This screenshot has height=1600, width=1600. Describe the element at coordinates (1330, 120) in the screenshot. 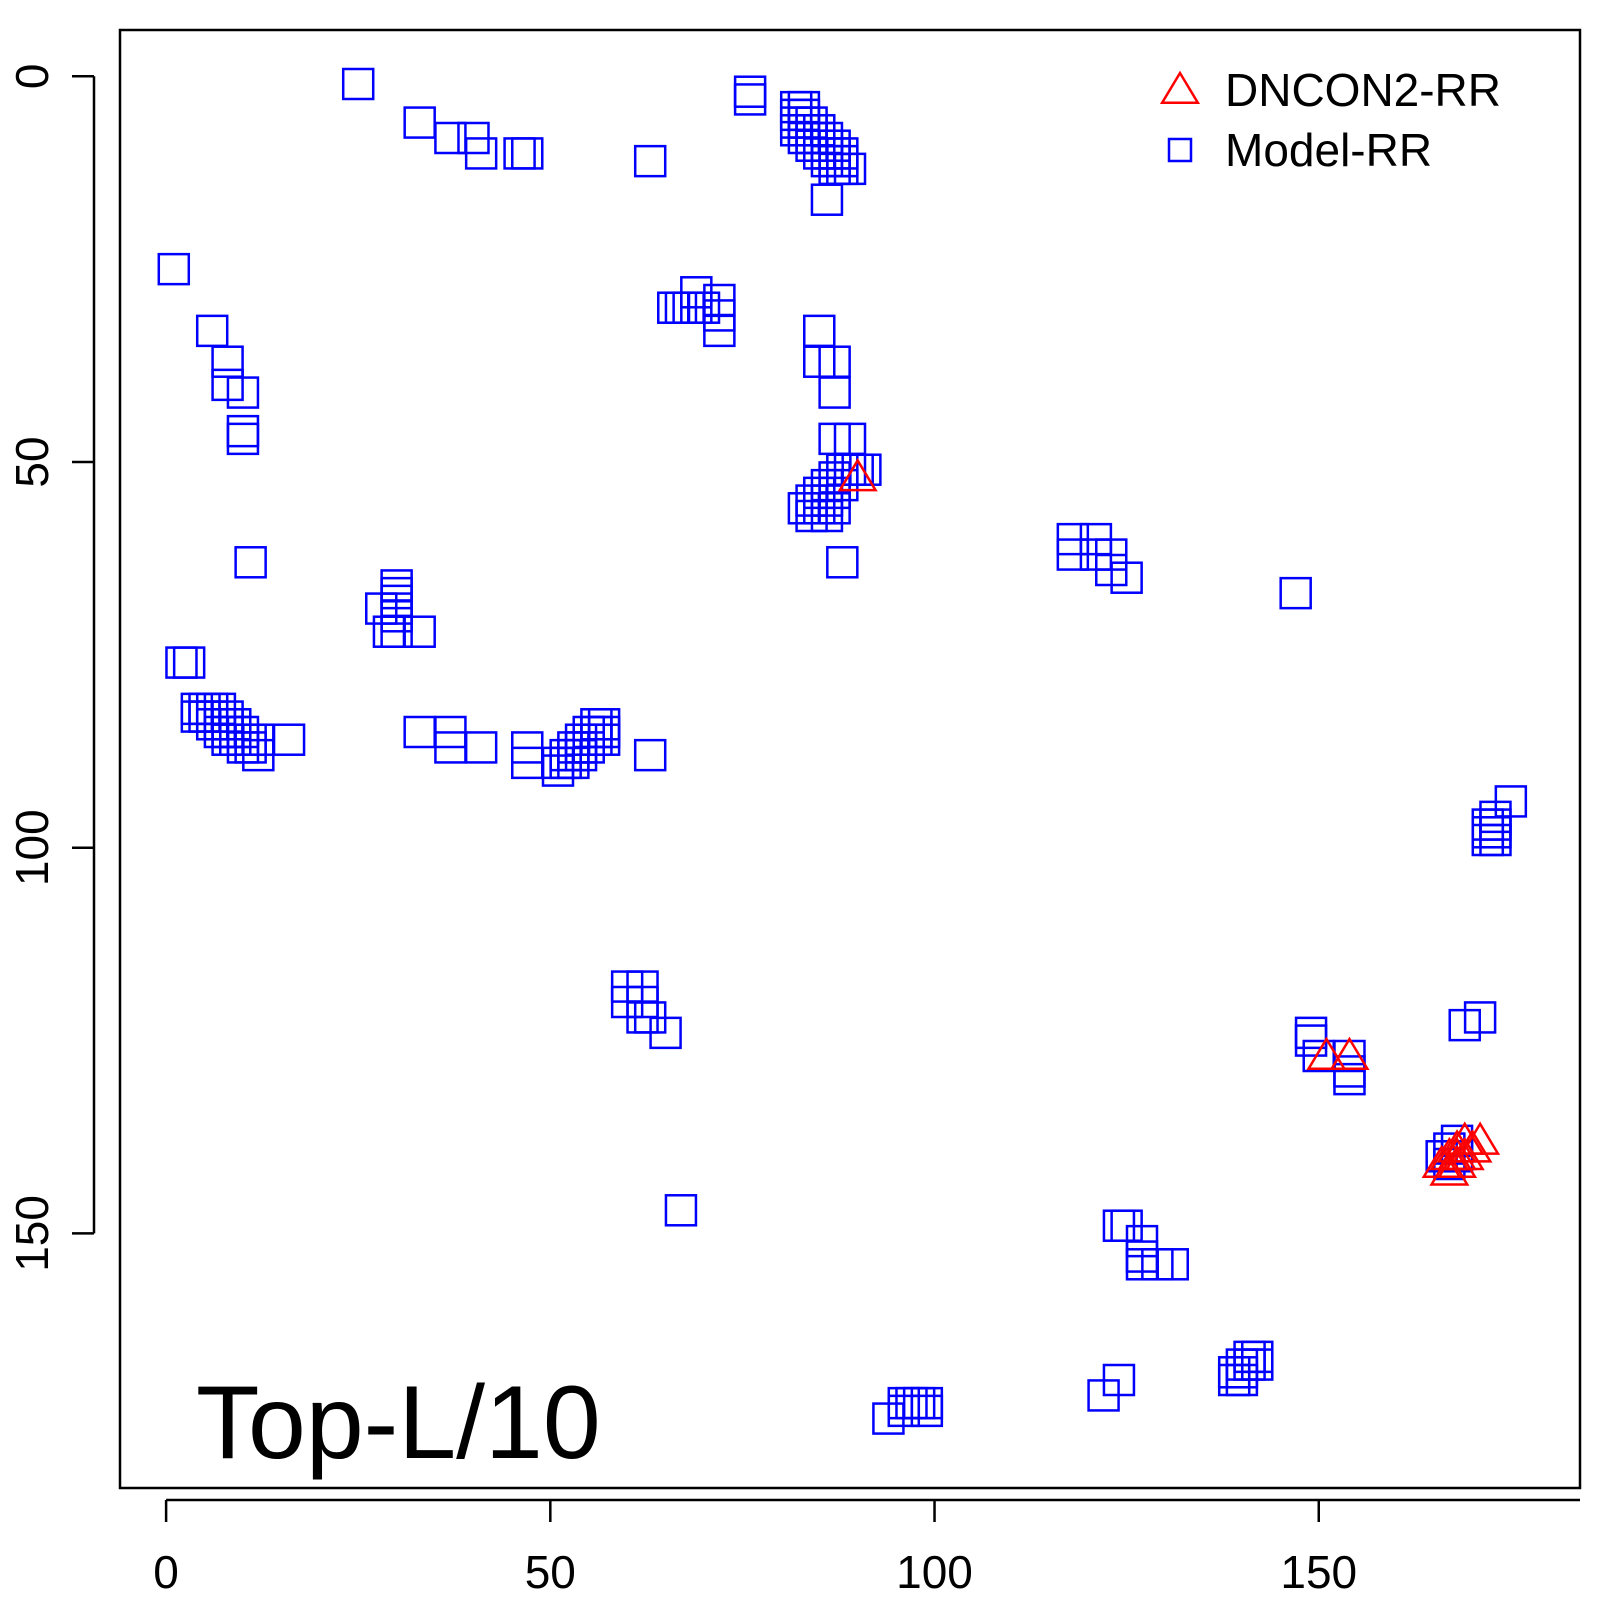

I see `legend: DNCON2-RR Model-RR` at that location.